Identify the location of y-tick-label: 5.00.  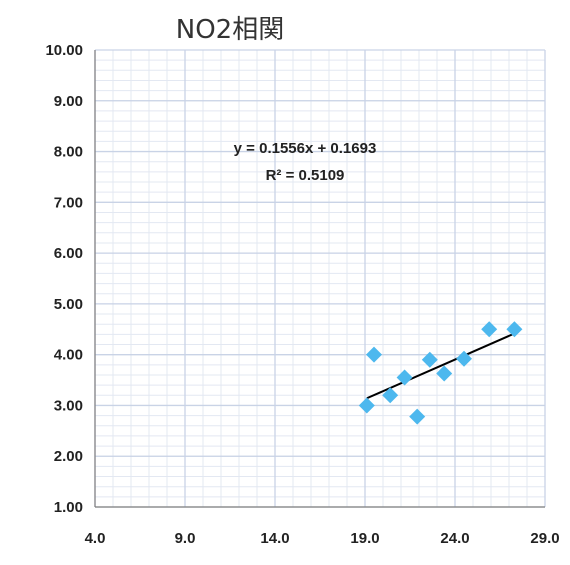
(68, 304).